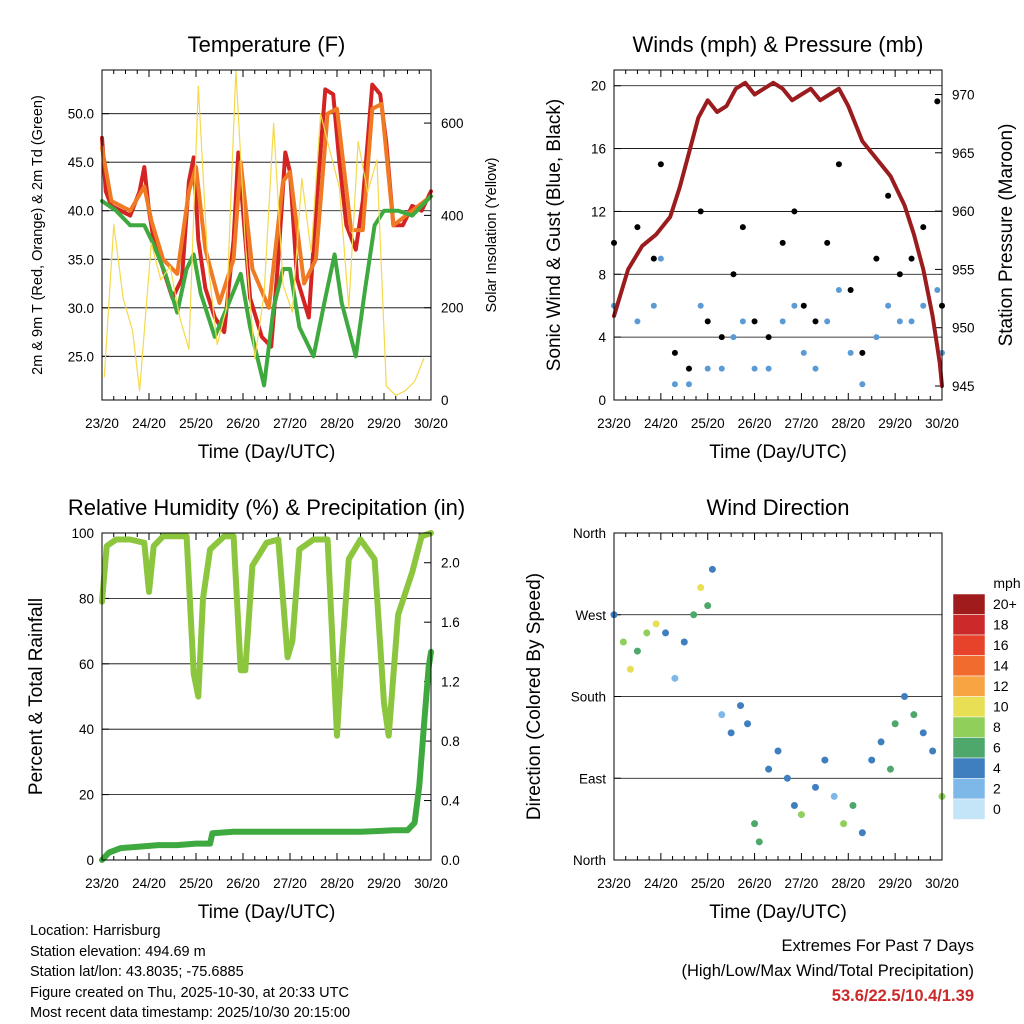  Describe the element at coordinates (337, 883) in the screenshot. I see `humidity-x-tick-label: 28/20` at that location.